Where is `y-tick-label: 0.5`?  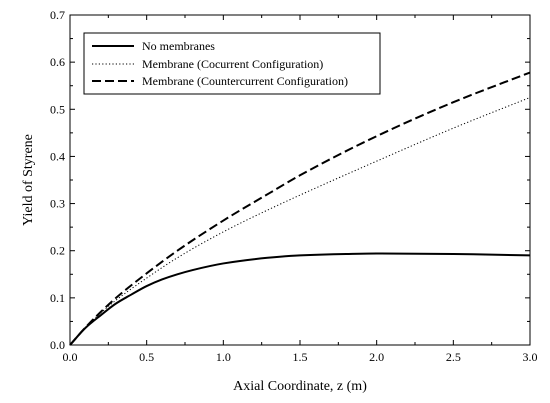 y-tick-label: 0.5 is located at coordinates (57, 109).